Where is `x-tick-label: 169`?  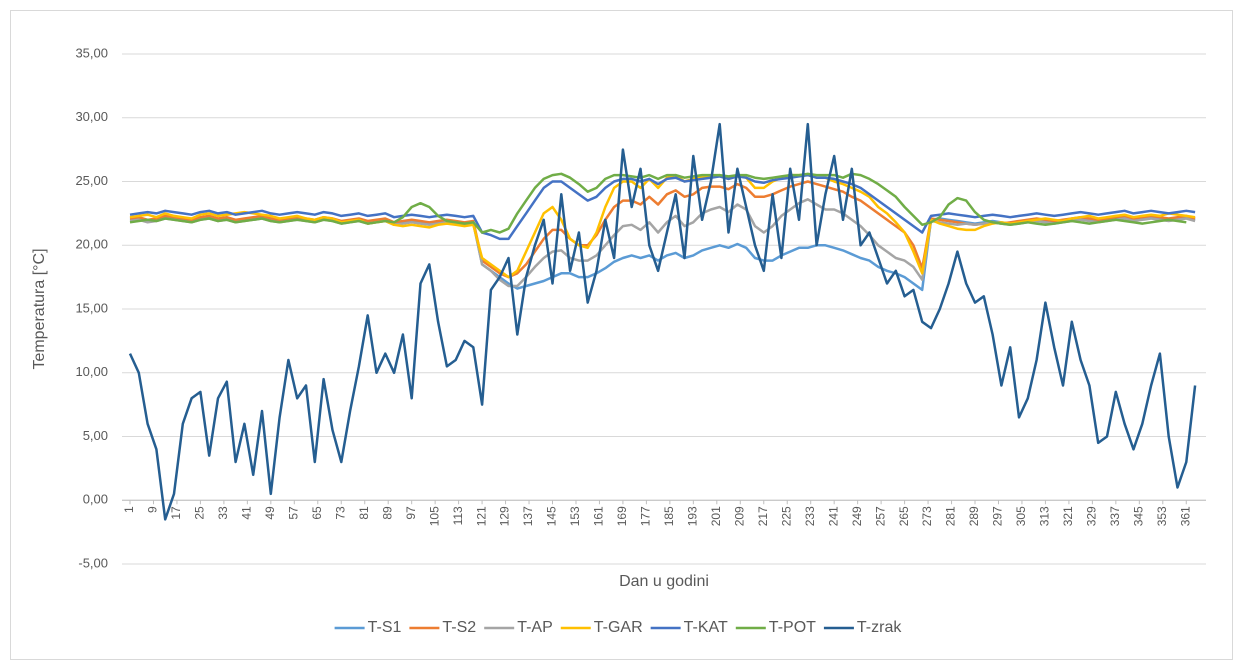
x-tick-label: 169 is located at coordinates (622, 516).